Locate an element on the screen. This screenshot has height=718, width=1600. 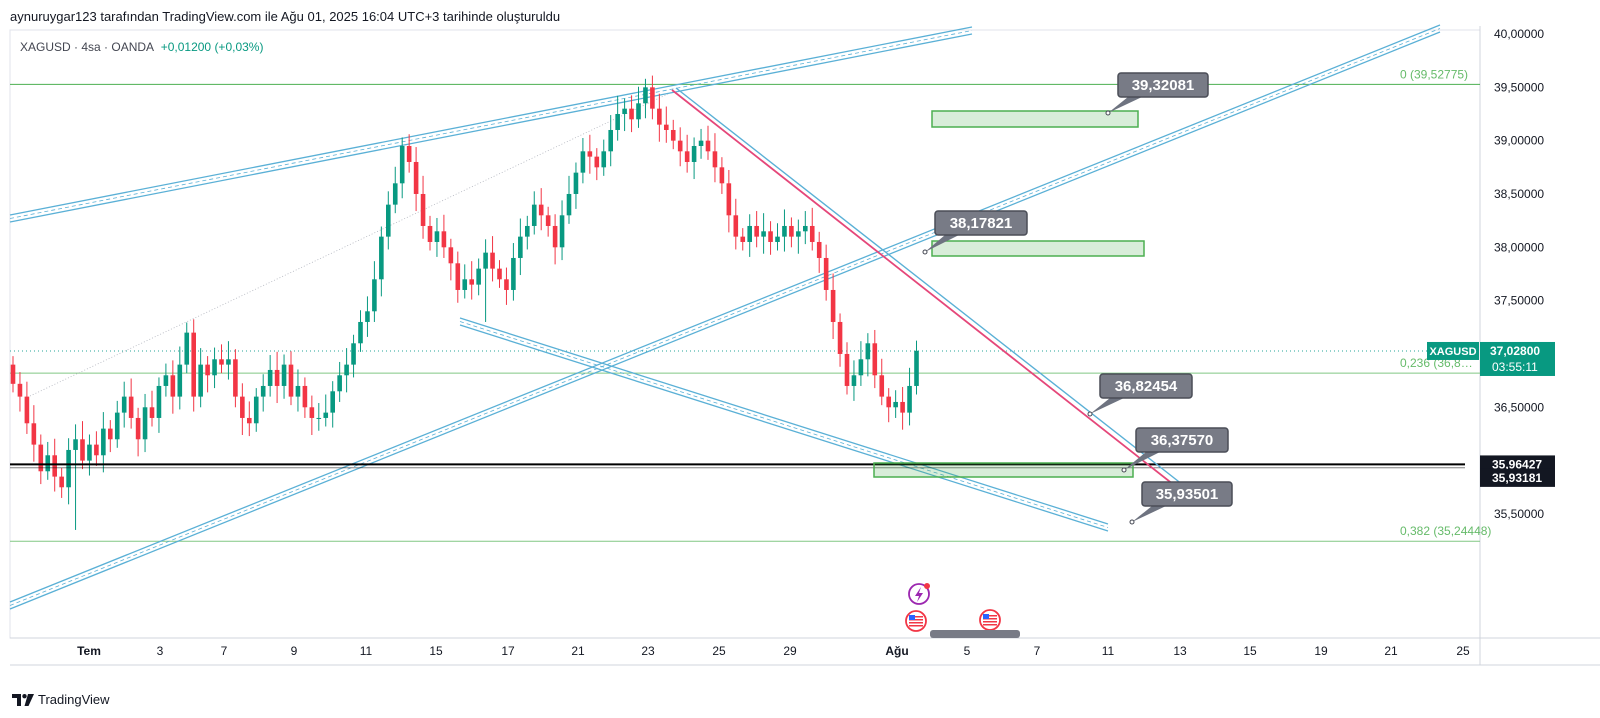
price-callout: 36,82454 is located at coordinates (1140, 395).